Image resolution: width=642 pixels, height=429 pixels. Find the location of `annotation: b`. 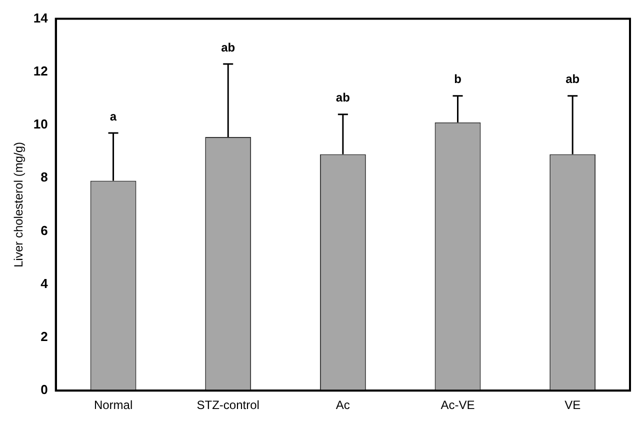

annotation: b is located at coordinates (458, 79).